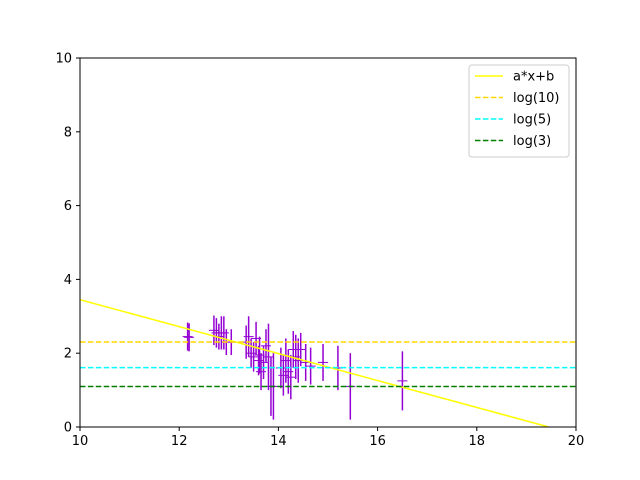  What do you see at coordinates (68, 132) in the screenshot?
I see `y-tick-label: 8` at bounding box center [68, 132].